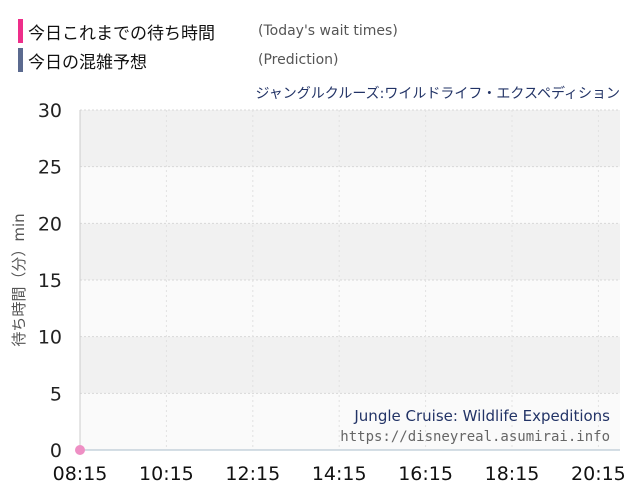 The height and width of the screenshot is (500, 640). I want to click on y-tick-label: 15, so click(50, 281).